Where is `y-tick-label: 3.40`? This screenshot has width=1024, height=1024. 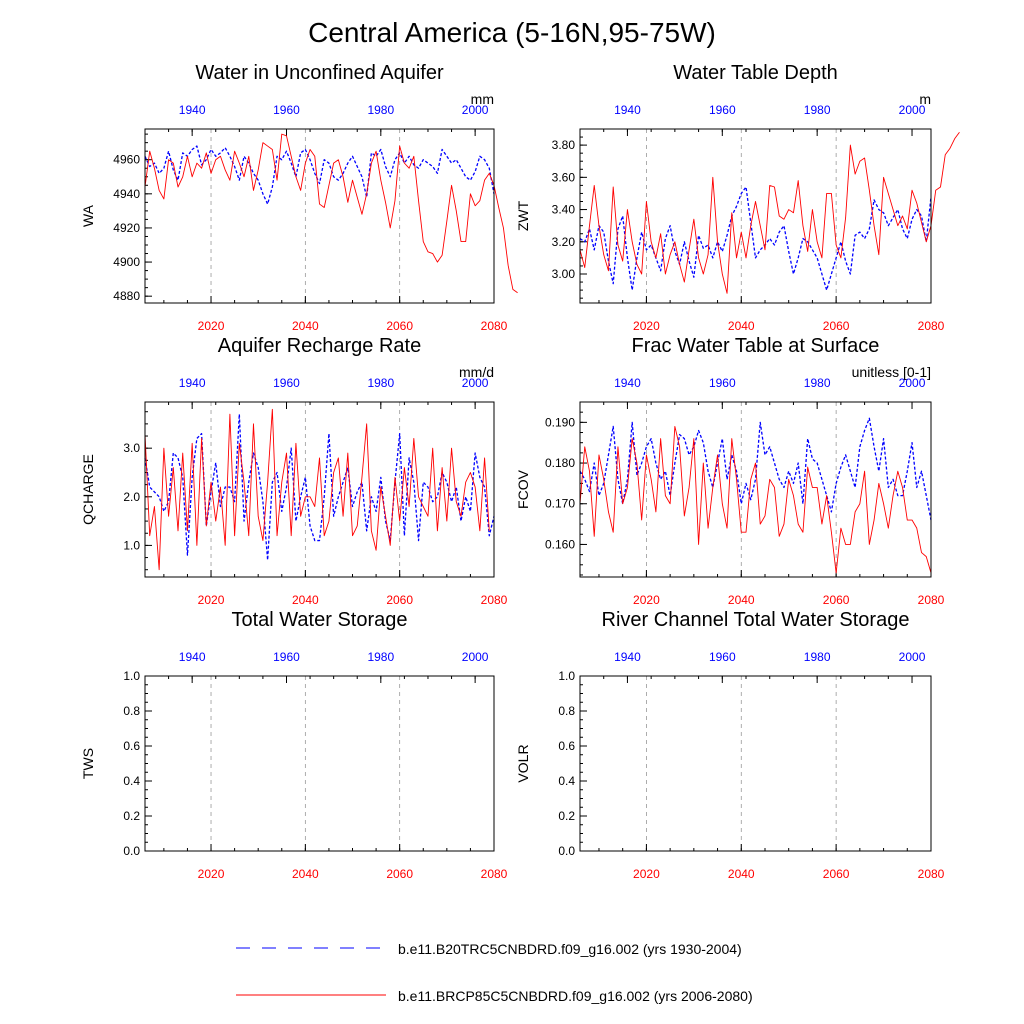
y-tick-label: 3.40 is located at coordinates (564, 210).